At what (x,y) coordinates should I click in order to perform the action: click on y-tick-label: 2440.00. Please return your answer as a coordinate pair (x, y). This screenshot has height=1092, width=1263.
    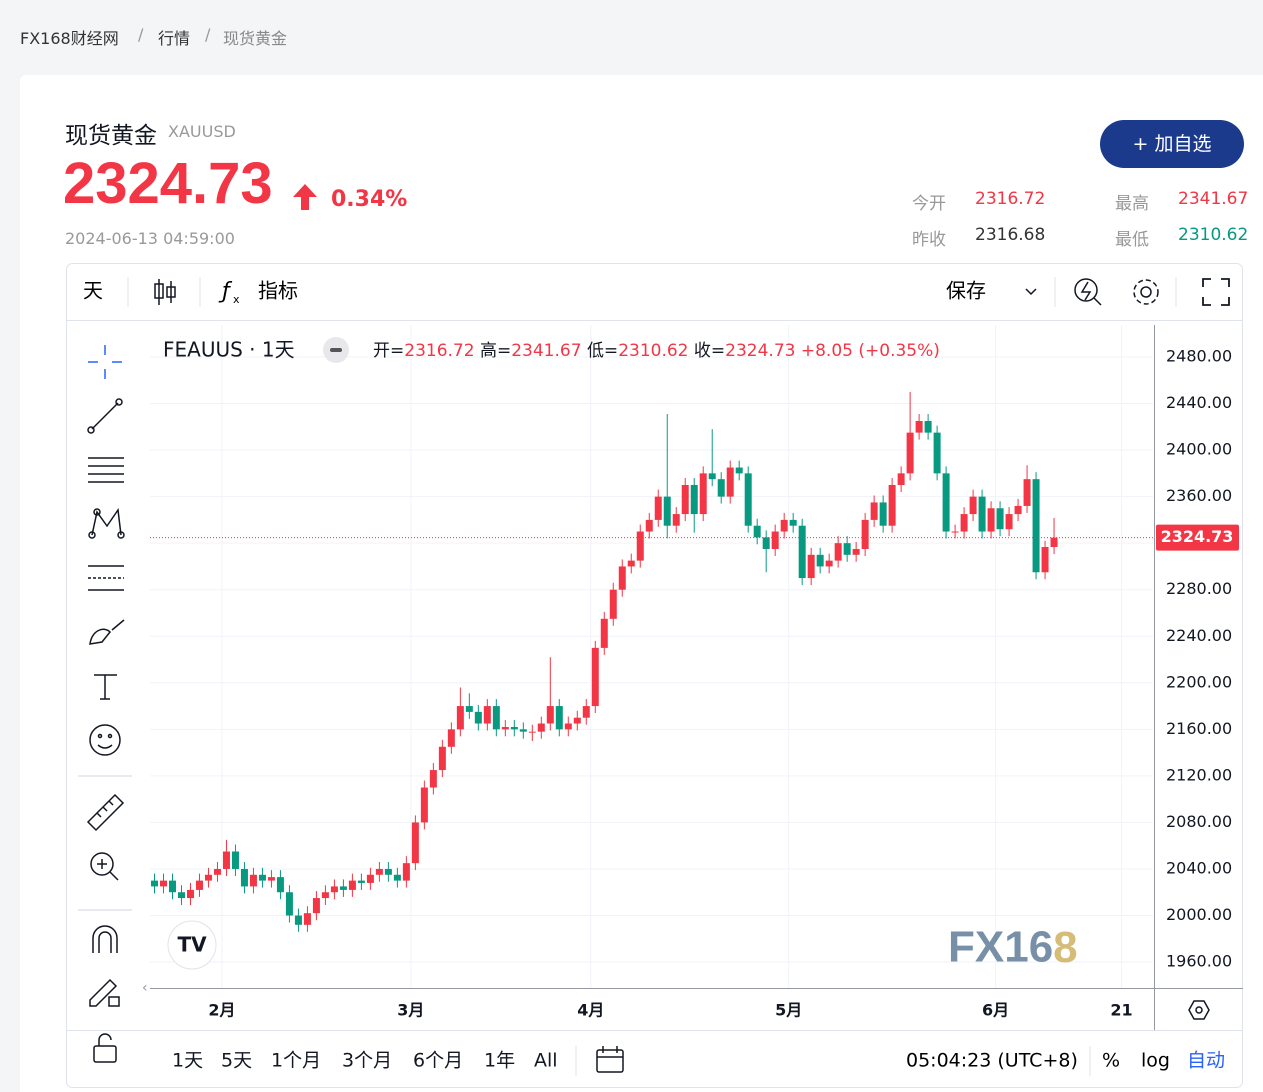
    Looking at the image, I should click on (1199, 402).